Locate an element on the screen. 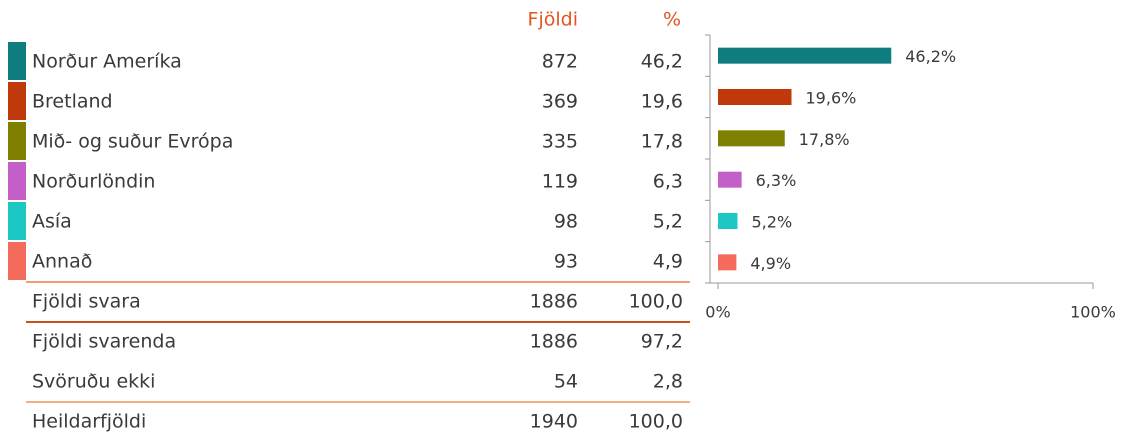 This screenshot has width=1126, height=440. row-name: Annað is located at coordinates (62, 262).